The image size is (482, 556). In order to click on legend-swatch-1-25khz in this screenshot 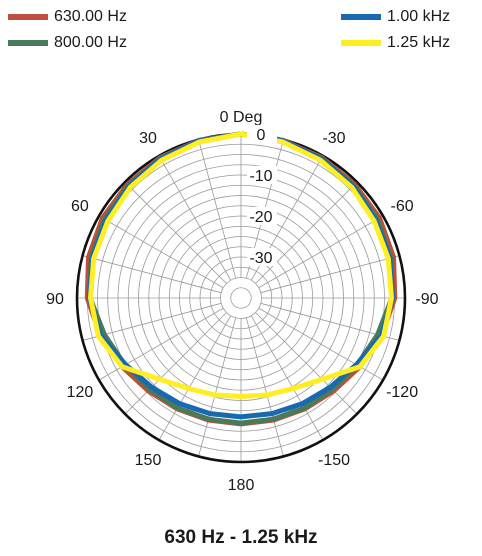, I will do `click(361, 43)`.